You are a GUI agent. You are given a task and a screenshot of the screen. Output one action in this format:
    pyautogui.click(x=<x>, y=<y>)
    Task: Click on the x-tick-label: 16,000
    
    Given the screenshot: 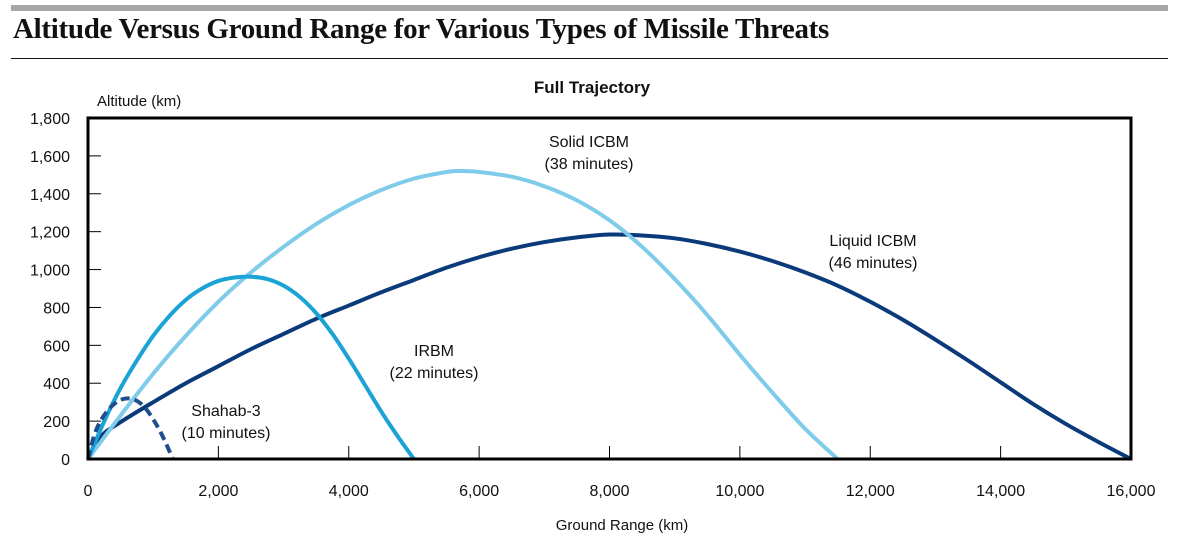 What is the action you would take?
    pyautogui.click(x=1131, y=491)
    